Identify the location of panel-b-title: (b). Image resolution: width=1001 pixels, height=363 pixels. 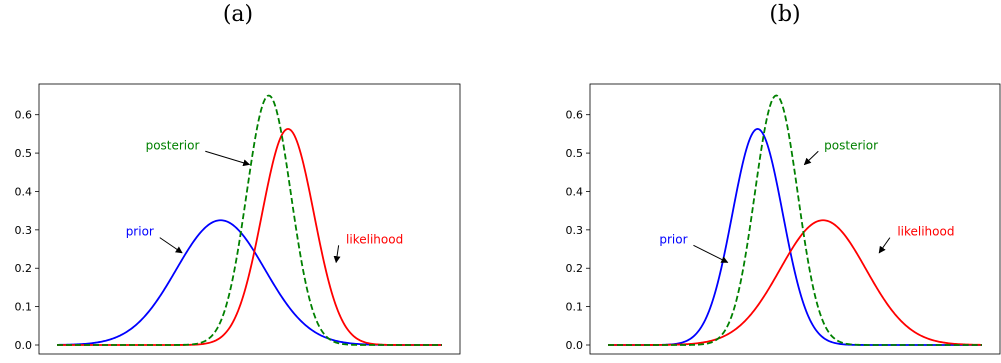
(785, 14).